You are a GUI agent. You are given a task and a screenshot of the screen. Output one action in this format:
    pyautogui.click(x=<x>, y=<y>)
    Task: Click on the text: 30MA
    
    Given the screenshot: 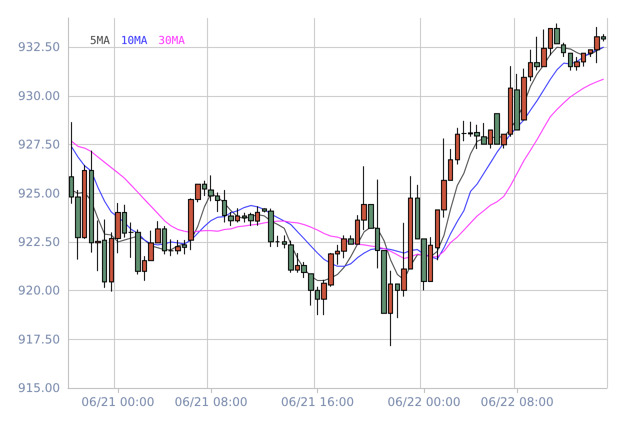 What is the action you would take?
    pyautogui.click(x=172, y=40)
    